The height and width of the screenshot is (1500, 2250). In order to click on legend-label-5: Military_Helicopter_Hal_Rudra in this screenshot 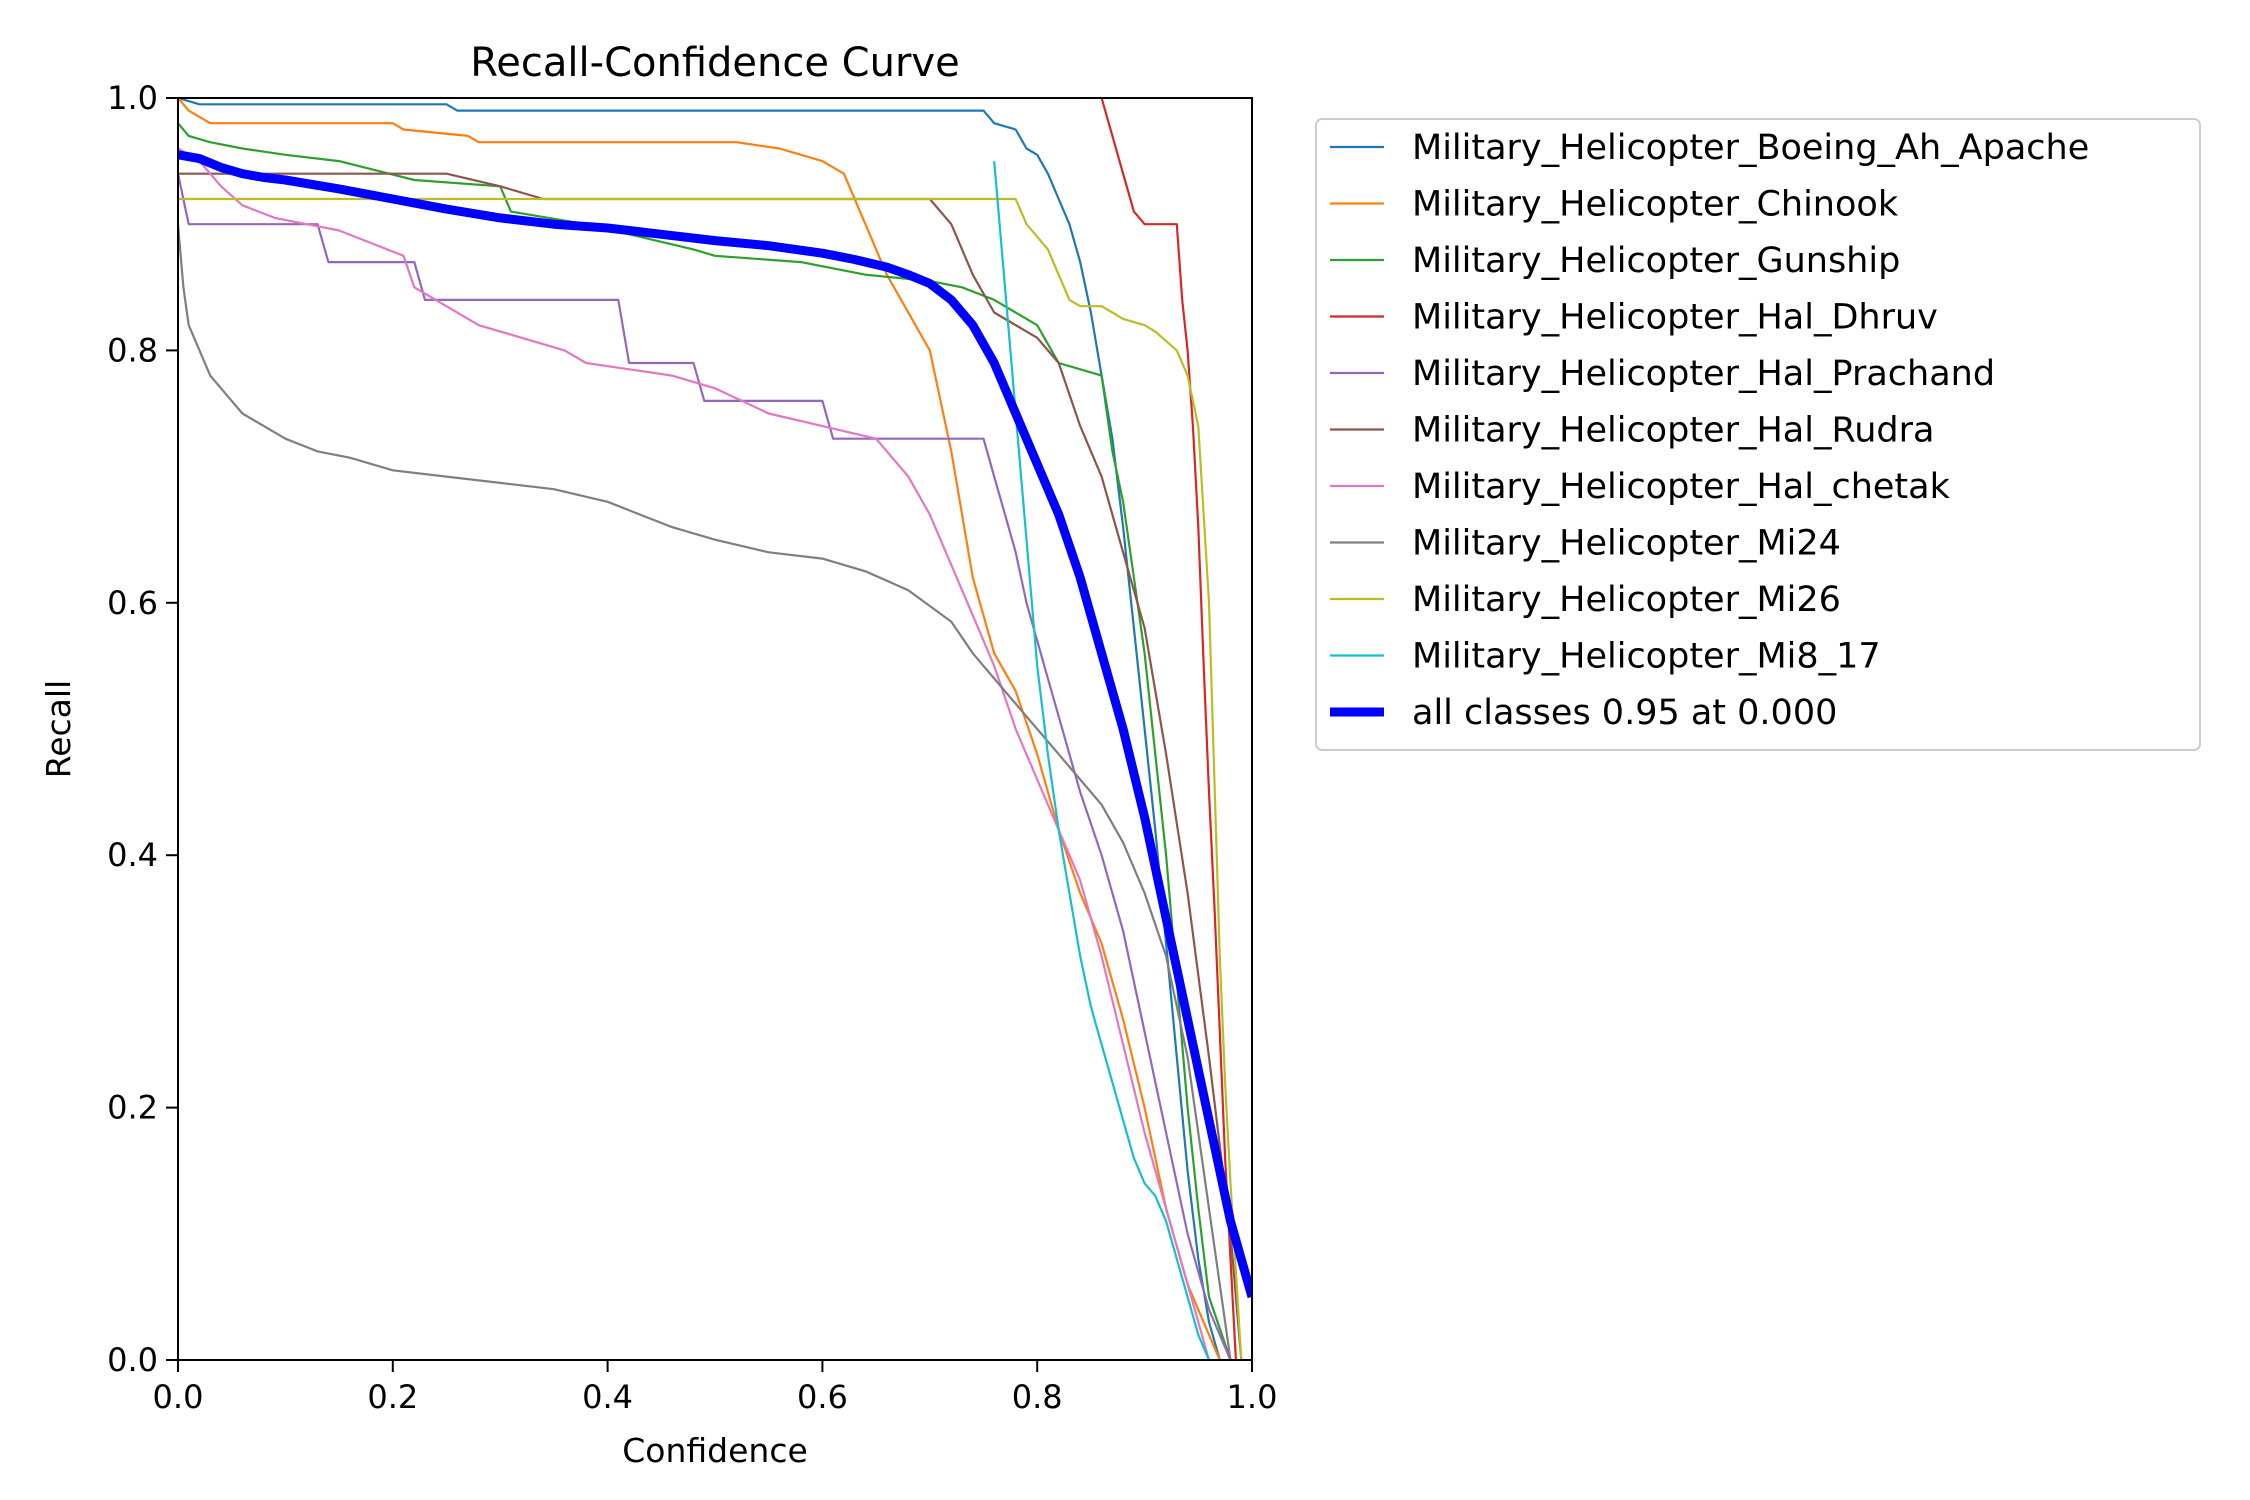, I will do `click(1673, 431)`.